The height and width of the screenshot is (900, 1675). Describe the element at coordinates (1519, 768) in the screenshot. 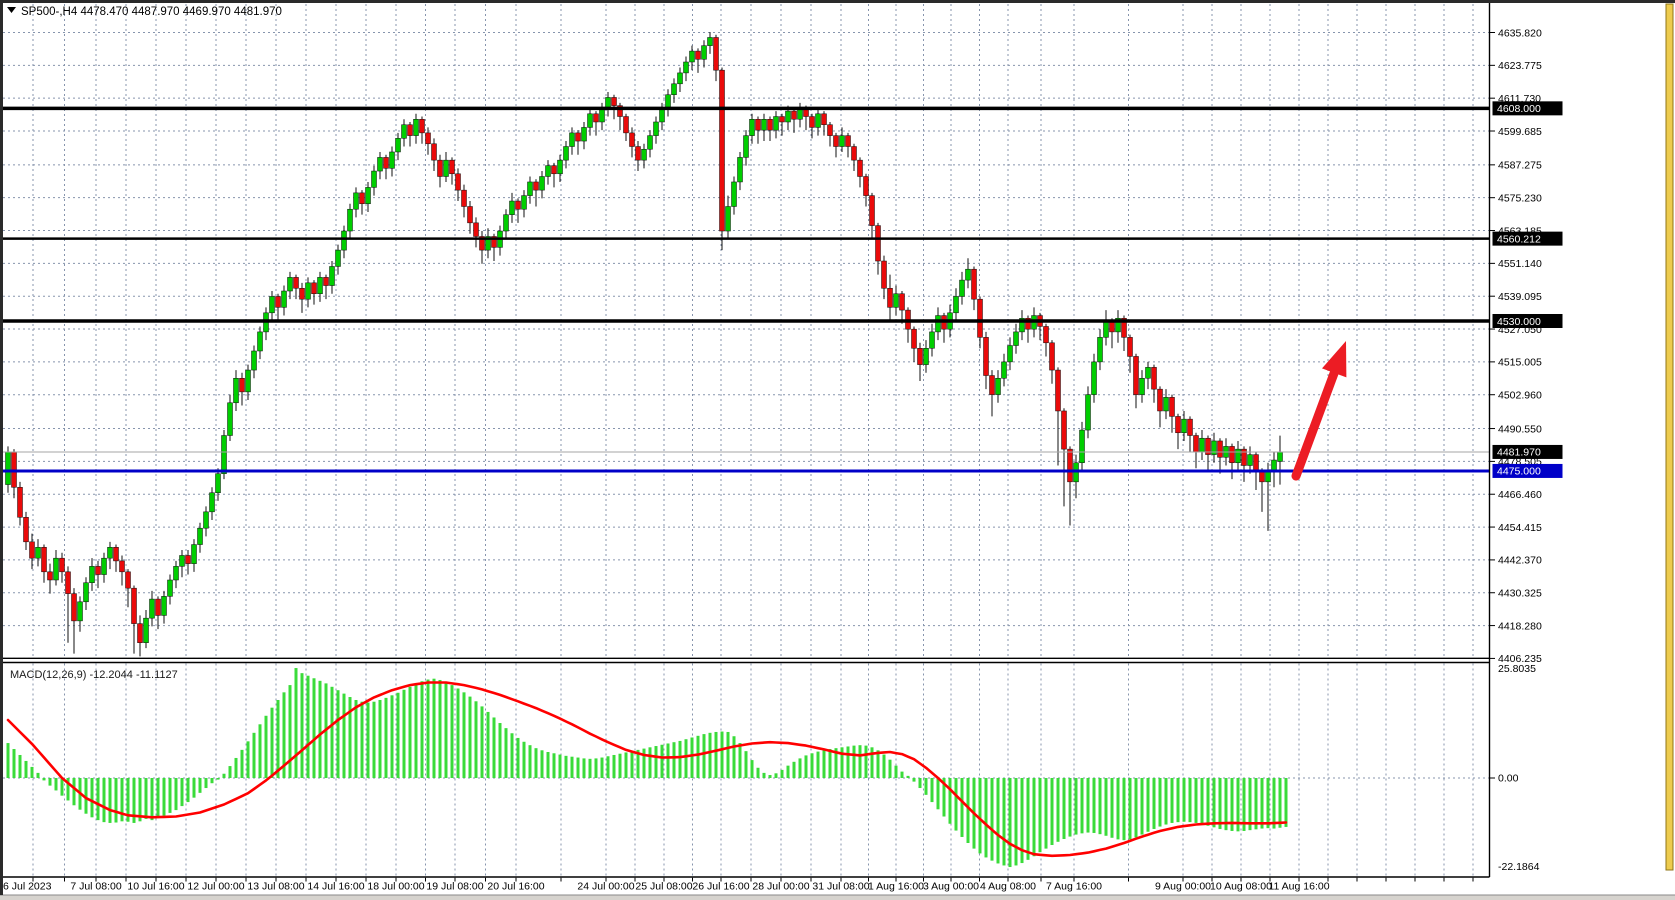

I see `macd-axis-labels: 25.8035 0.00 -22.1864` at that location.